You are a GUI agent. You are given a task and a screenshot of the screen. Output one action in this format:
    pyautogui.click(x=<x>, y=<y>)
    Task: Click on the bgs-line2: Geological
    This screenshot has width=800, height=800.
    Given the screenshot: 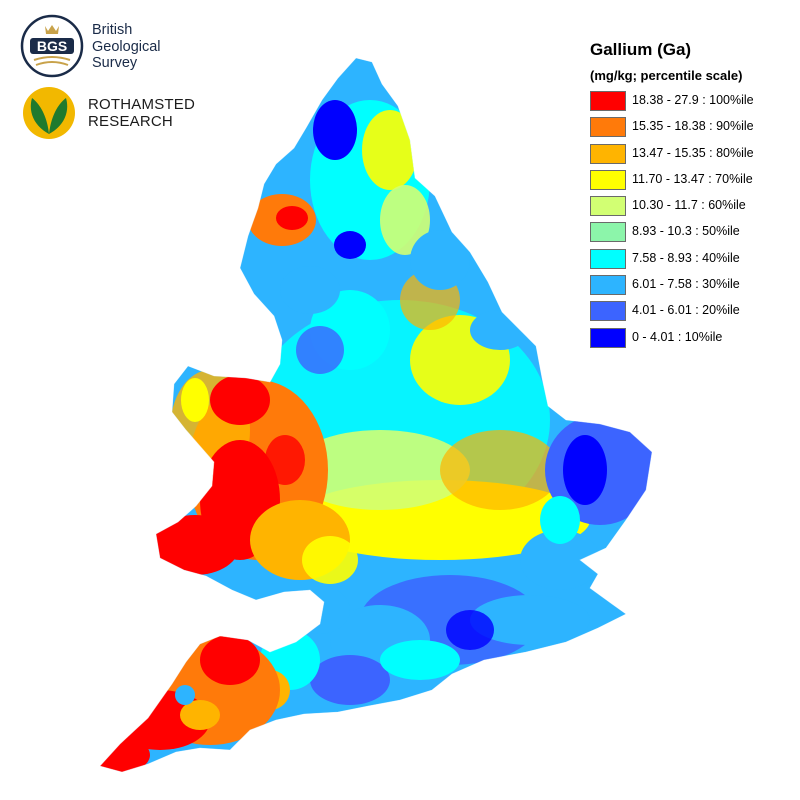 What is the action you would take?
    pyautogui.click(x=126, y=46)
    